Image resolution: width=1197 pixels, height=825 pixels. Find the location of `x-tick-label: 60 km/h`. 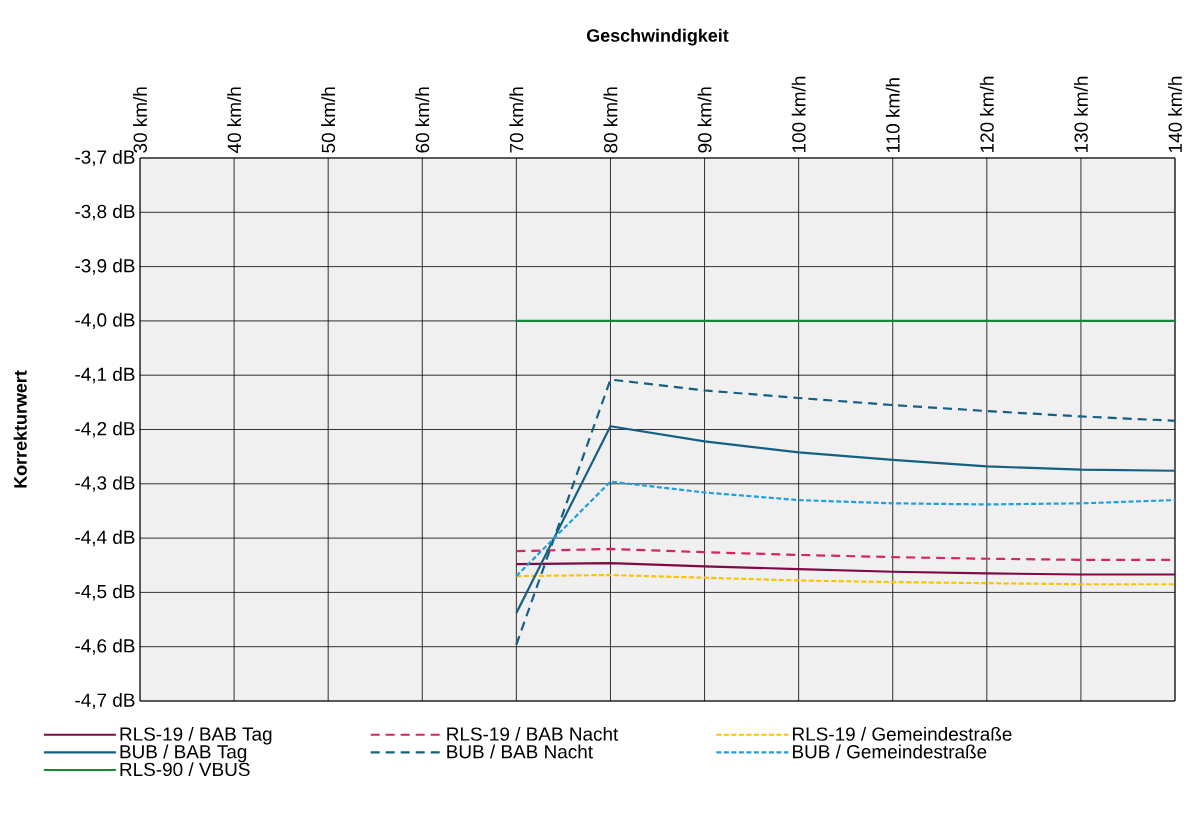

x-tick-label: 60 km/h is located at coordinates (422, 120).